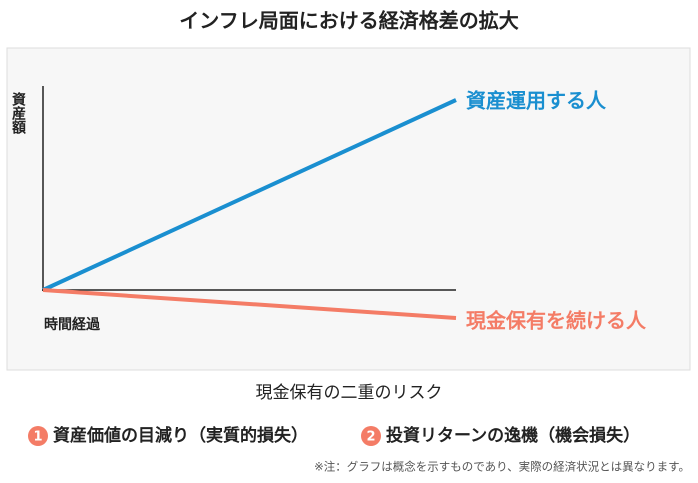 The image size is (698, 483). Describe the element at coordinates (72, 324) in the screenshot. I see `x-axis-label: 時間経過` at that location.